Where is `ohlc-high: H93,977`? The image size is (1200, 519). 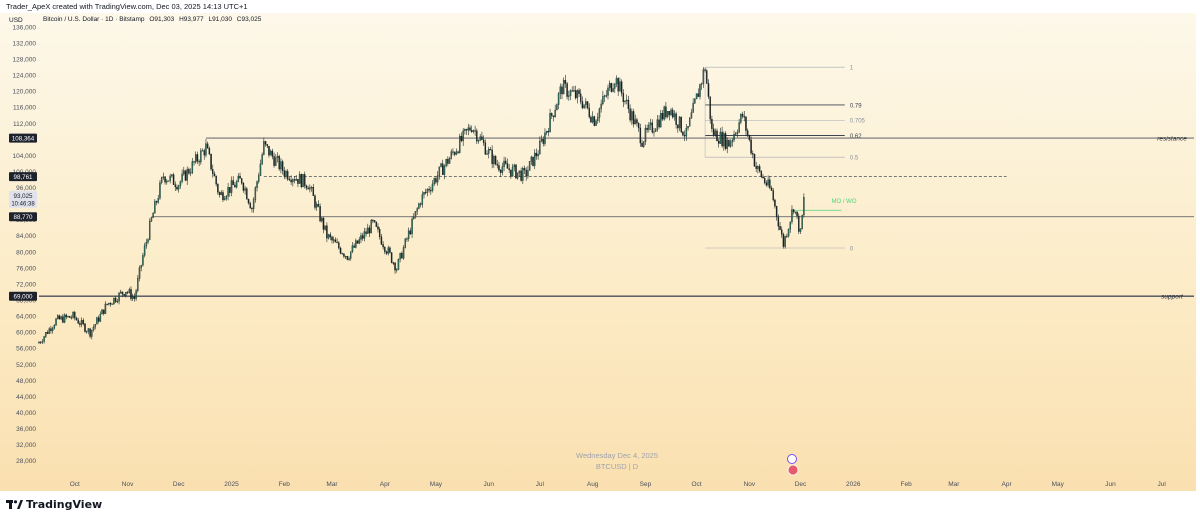
ohlc-high: H93,977 is located at coordinates (191, 19).